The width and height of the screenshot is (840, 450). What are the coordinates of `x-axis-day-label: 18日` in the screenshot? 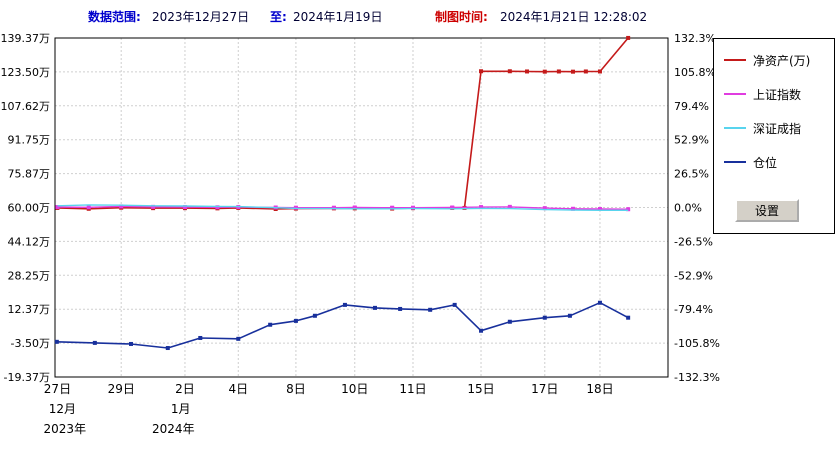 It's located at (599, 389).